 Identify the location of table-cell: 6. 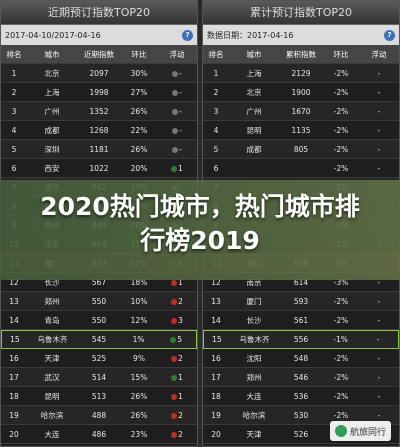
(14, 168).